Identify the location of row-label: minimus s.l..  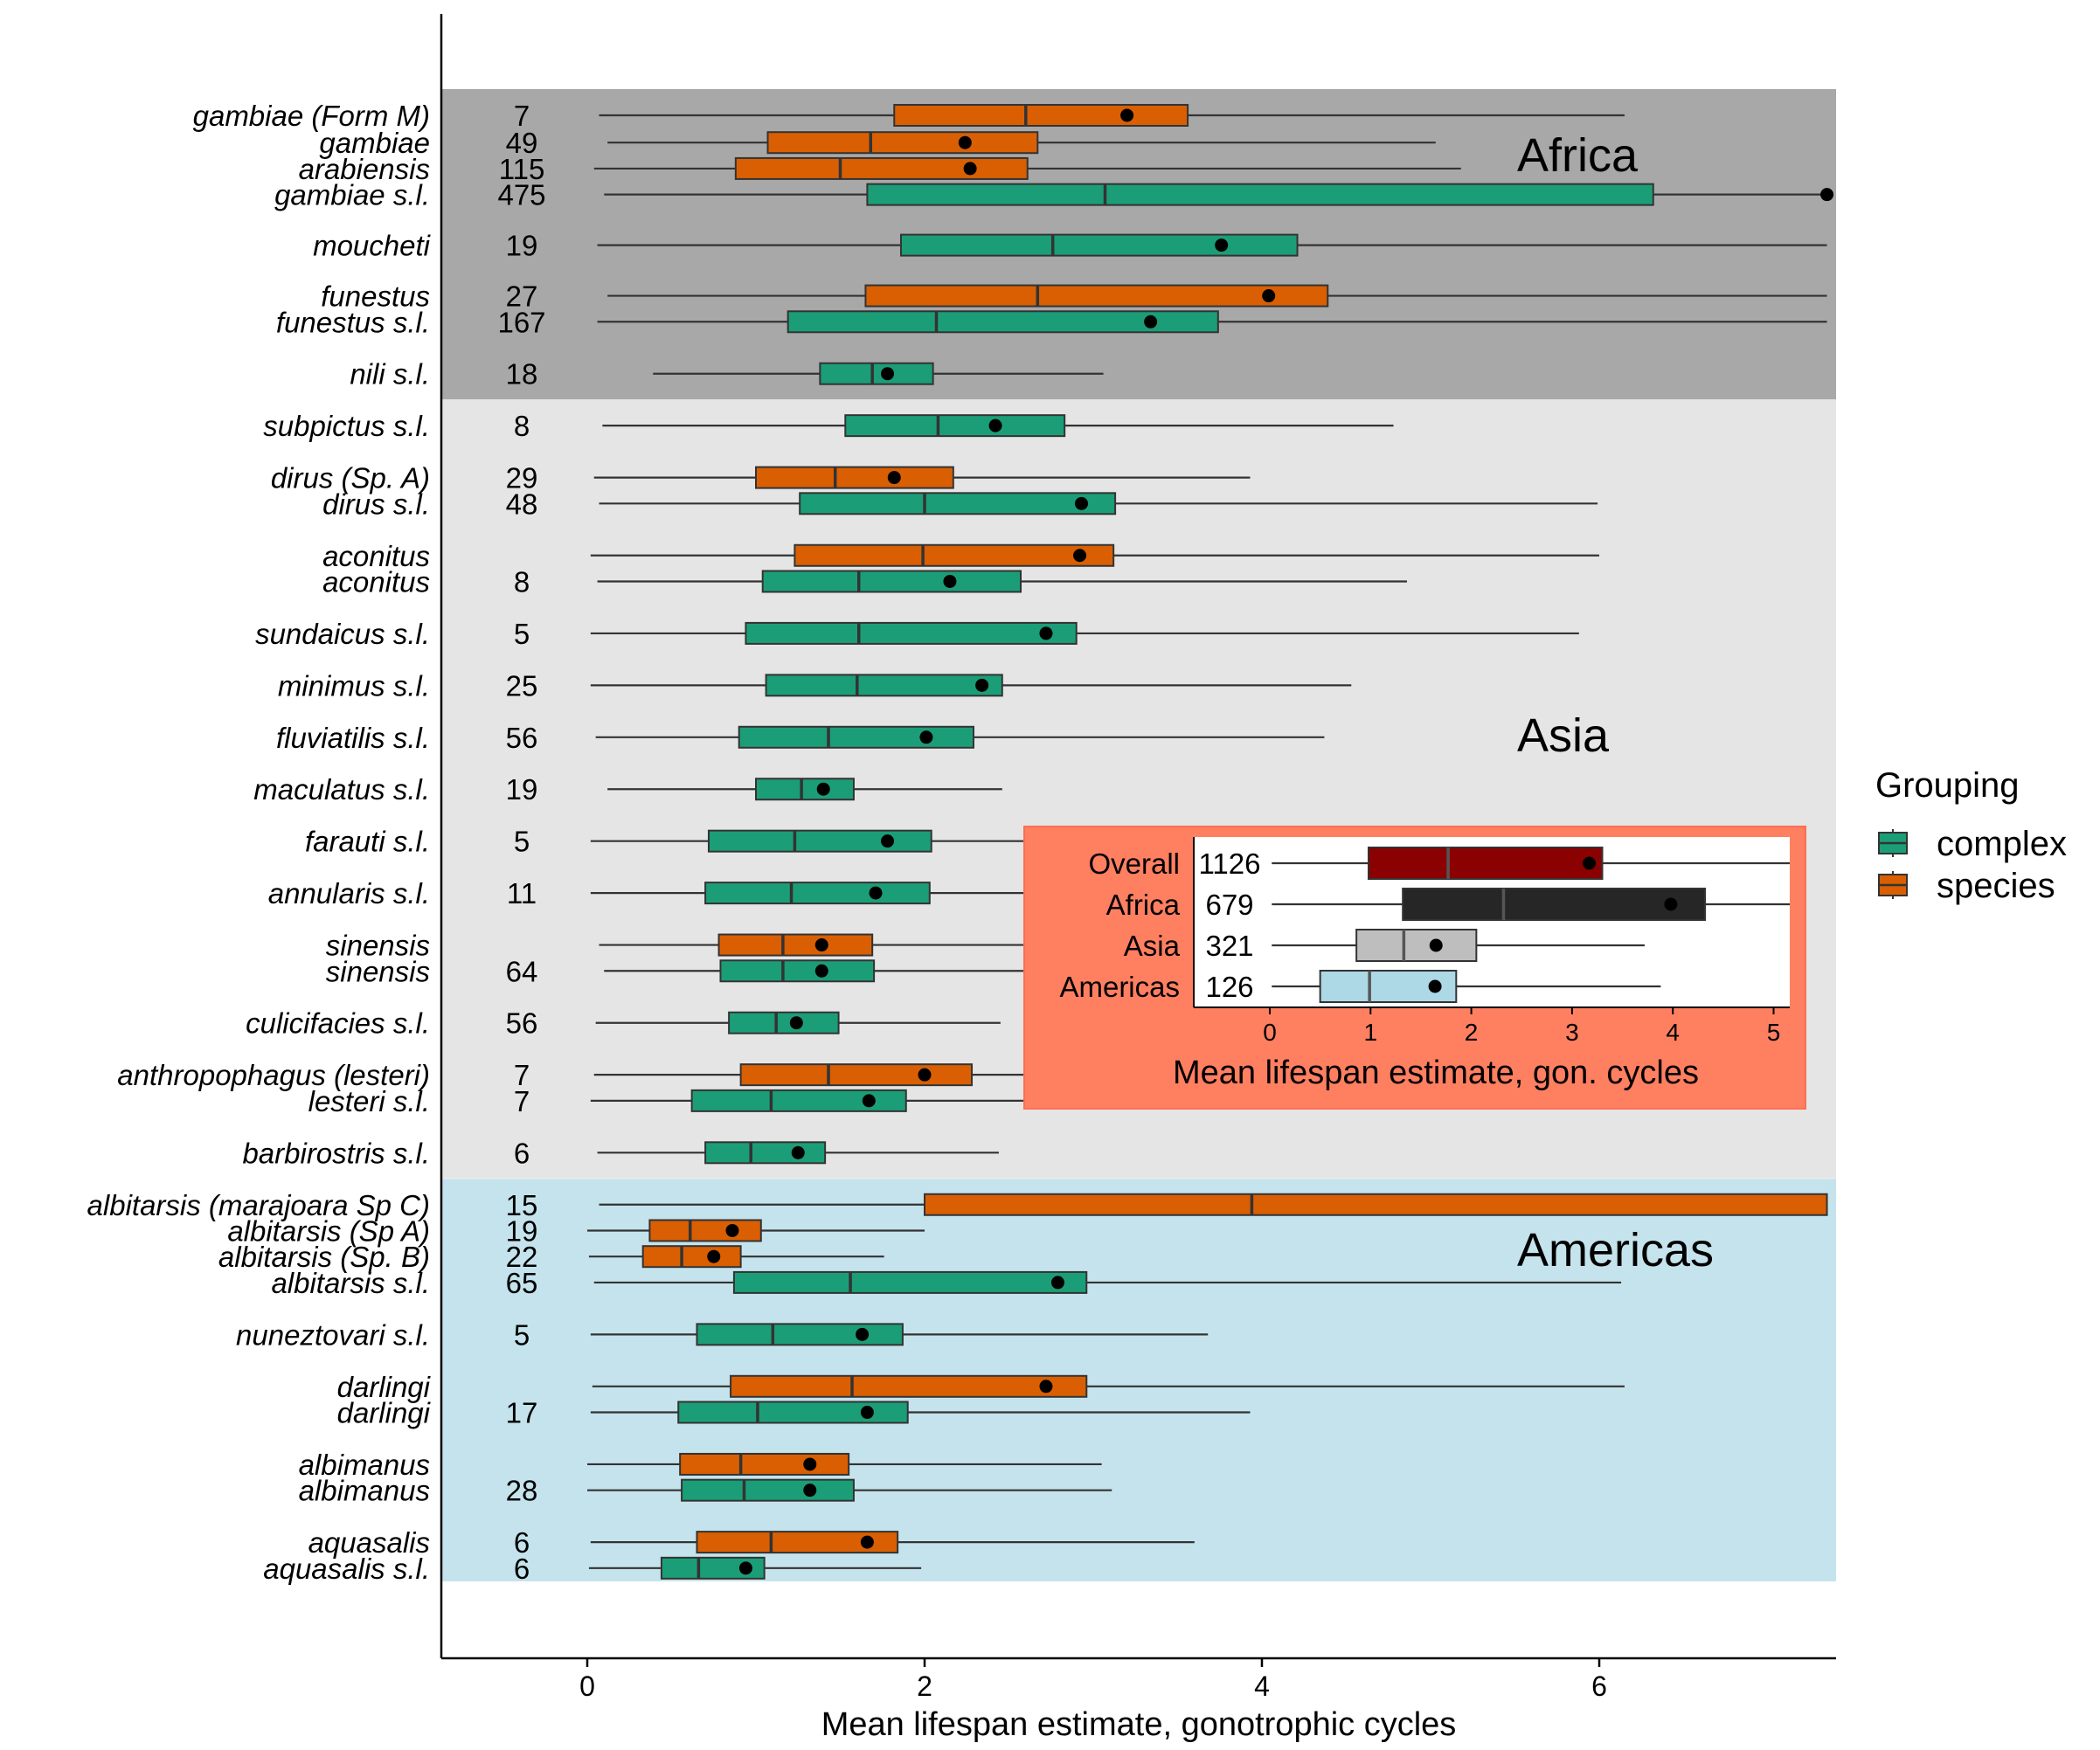
(354, 685).